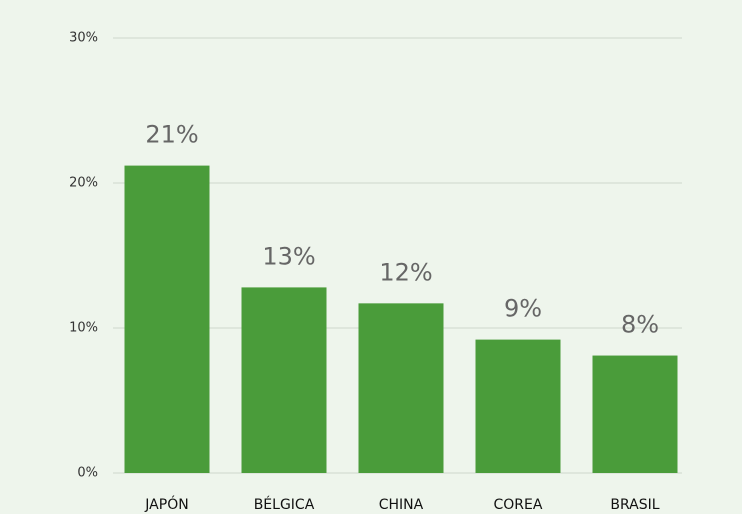 The height and width of the screenshot is (514, 742). What do you see at coordinates (166, 504) in the screenshot?
I see `x-tick-label: JAPÓN` at bounding box center [166, 504].